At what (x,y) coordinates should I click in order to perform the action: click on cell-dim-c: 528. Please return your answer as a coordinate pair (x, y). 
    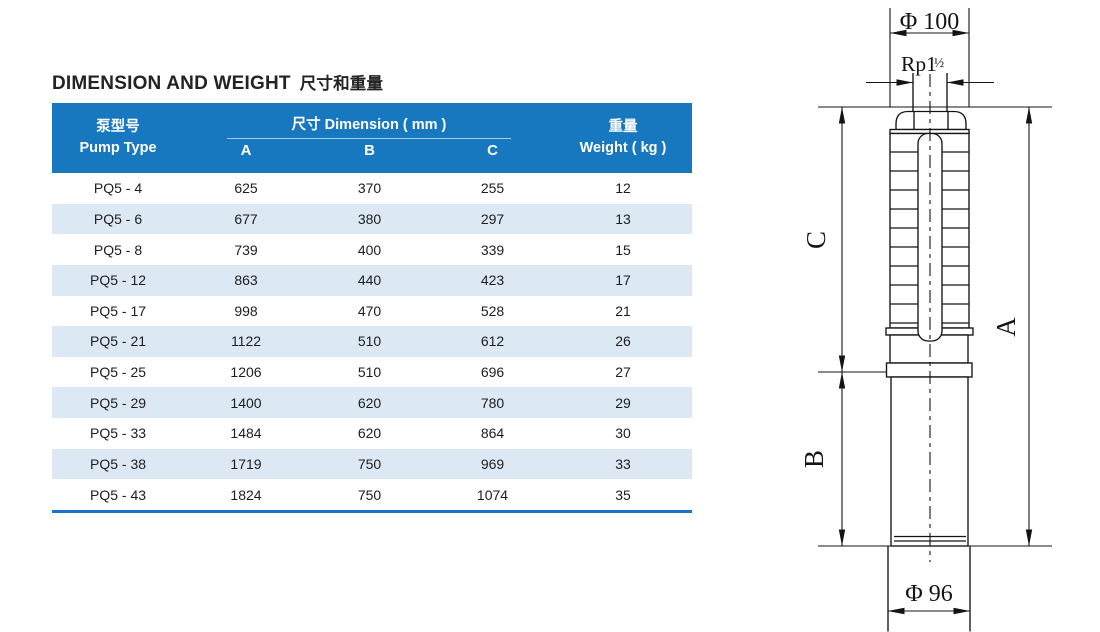
    Looking at the image, I should click on (492, 310).